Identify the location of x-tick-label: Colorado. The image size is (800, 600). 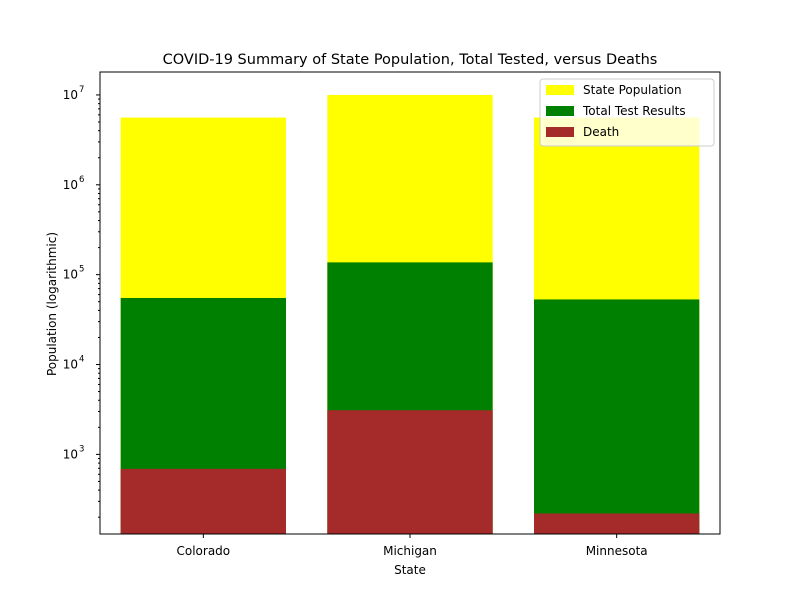
(204, 551).